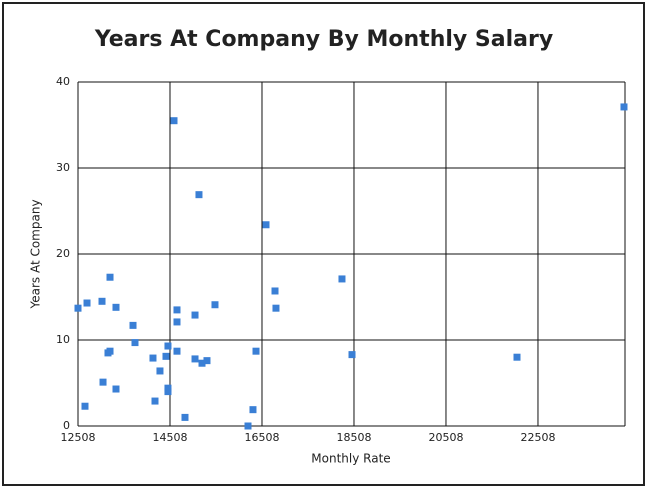  What do you see at coordinates (78, 437) in the screenshot?
I see `x-tick-label: 12508` at bounding box center [78, 437].